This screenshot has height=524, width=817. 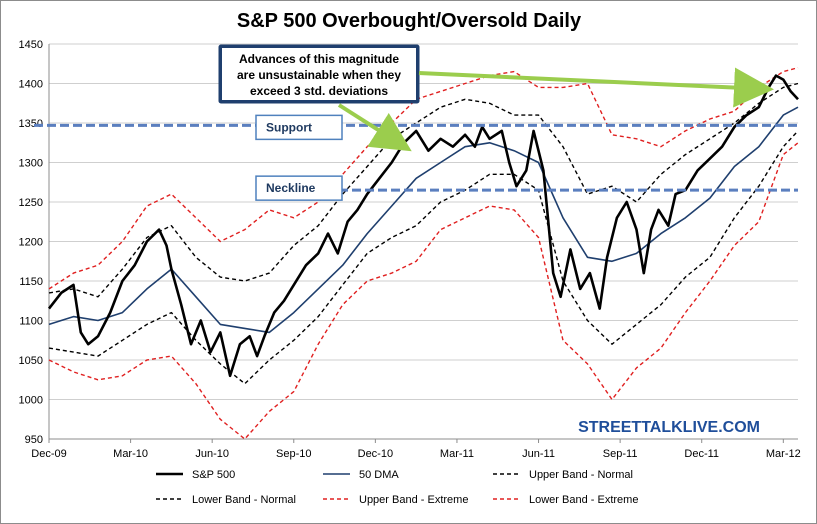 I want to click on y-tick-label: 1000, so click(x=31, y=401).